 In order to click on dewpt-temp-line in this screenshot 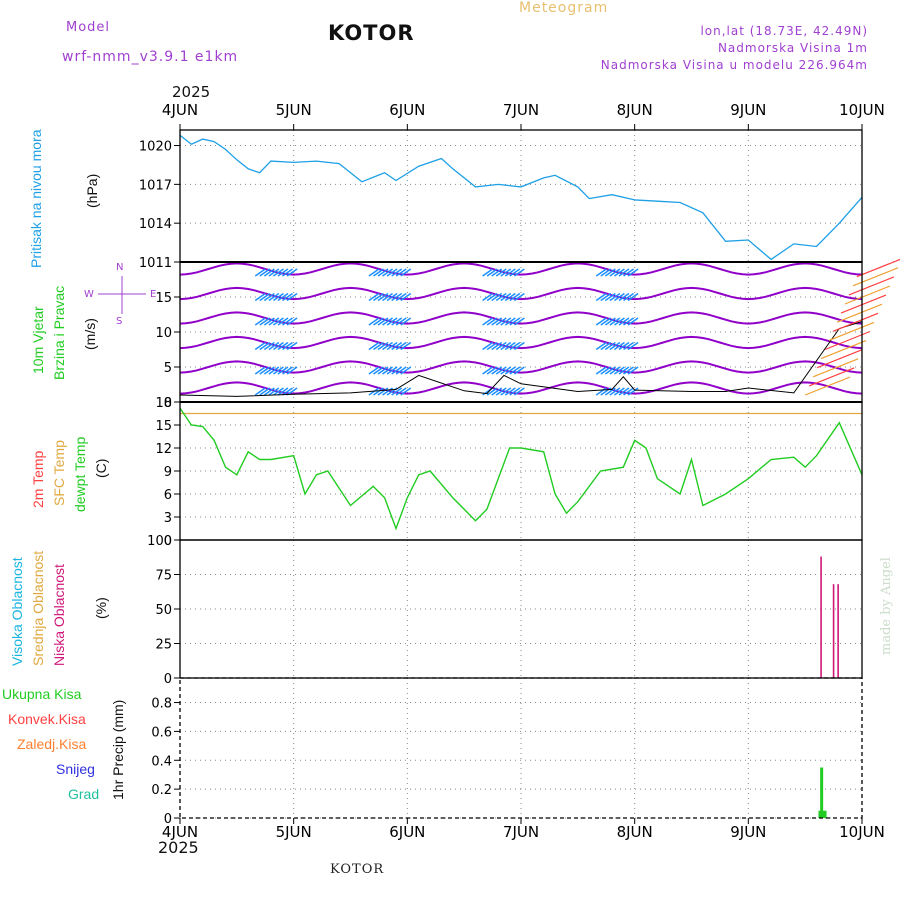, I will do `click(521, 469)`.